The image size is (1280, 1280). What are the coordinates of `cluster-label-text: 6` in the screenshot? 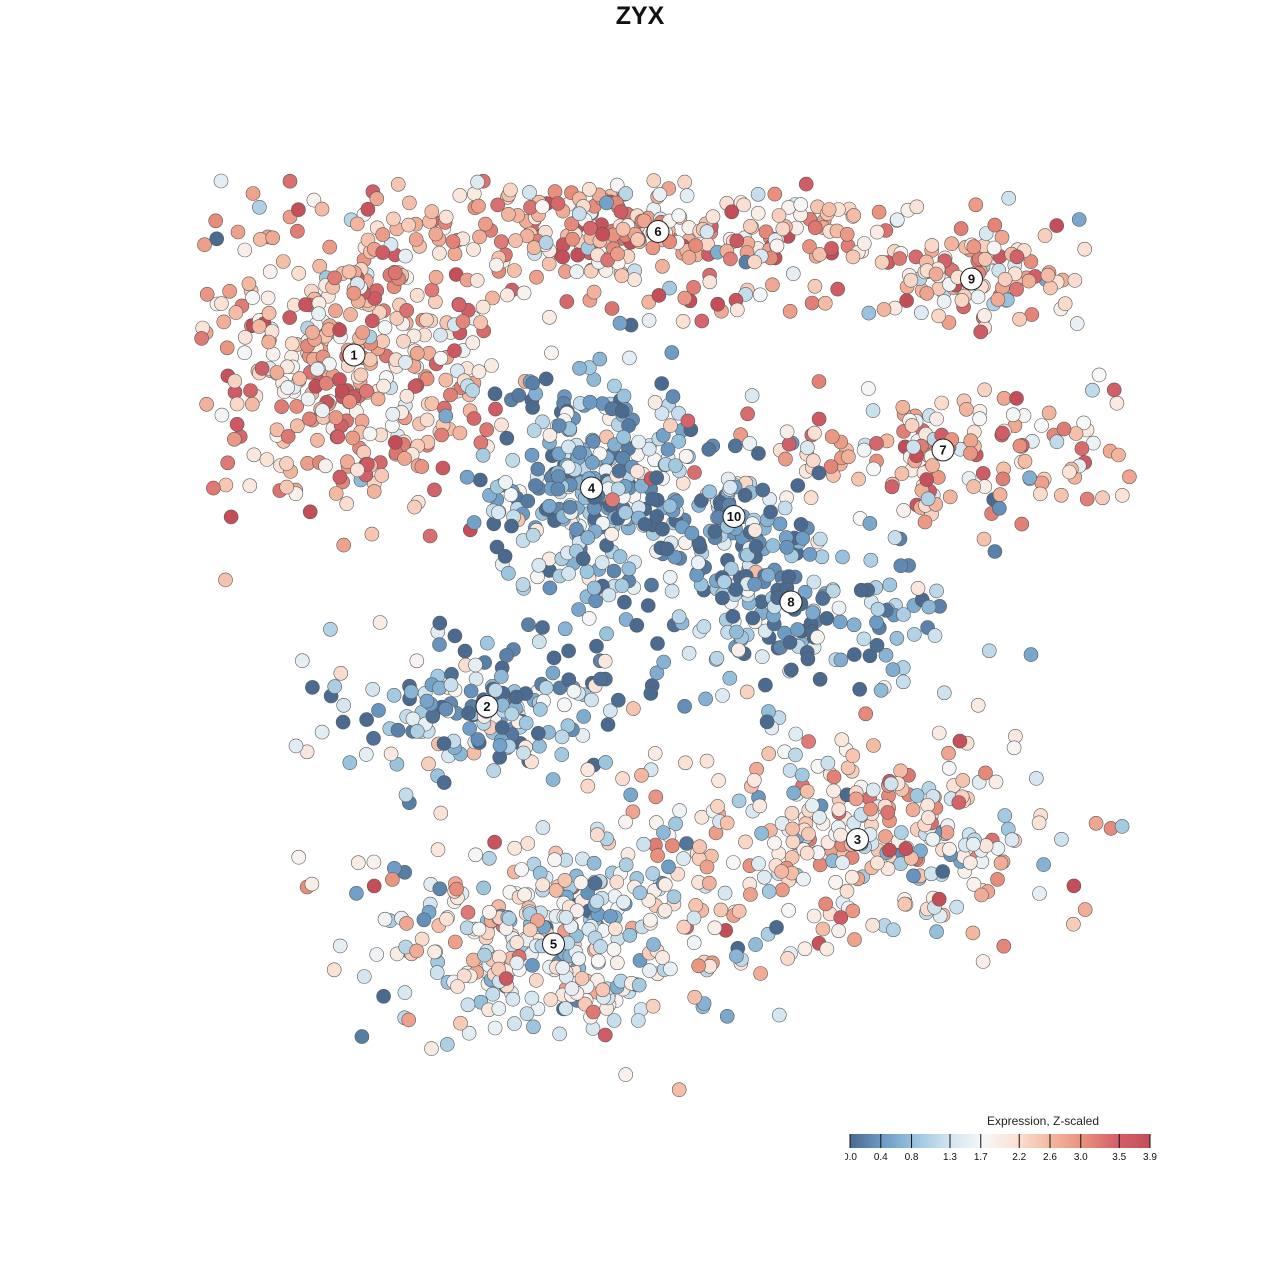 It's located at (657, 231).